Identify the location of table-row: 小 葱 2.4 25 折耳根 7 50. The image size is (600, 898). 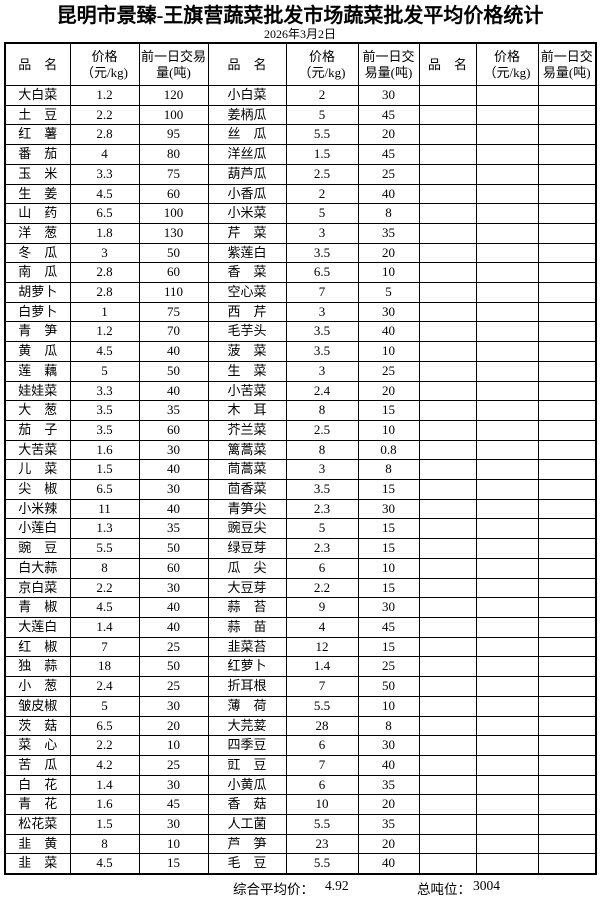
(300, 686).